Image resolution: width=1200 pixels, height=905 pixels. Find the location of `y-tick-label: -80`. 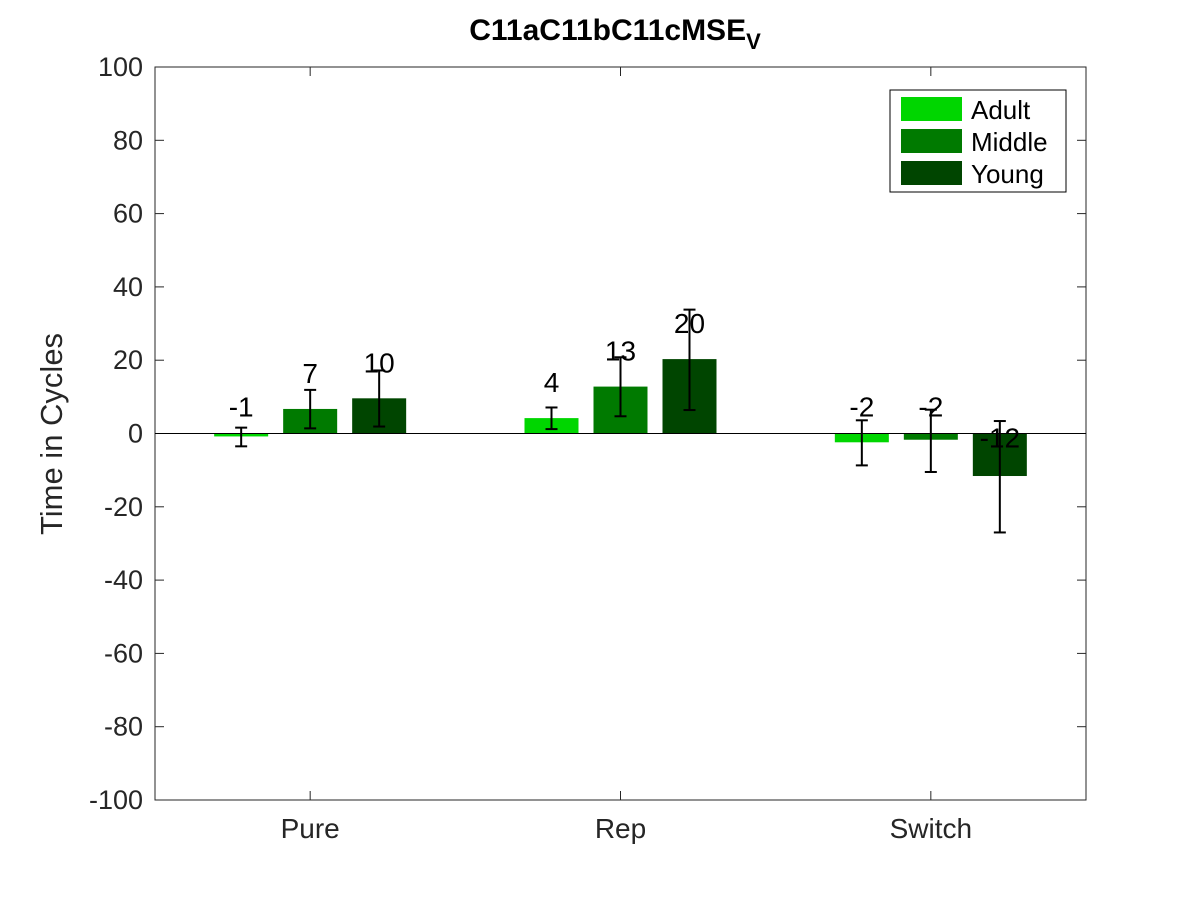

y-tick-label: -80 is located at coordinates (123, 727).